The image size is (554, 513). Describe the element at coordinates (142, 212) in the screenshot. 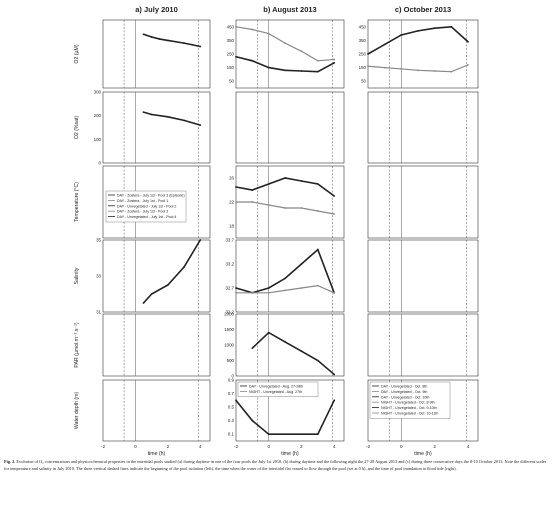

I see `legend-entry: DAY - Zostera - July 1st - Pool 3` at that location.